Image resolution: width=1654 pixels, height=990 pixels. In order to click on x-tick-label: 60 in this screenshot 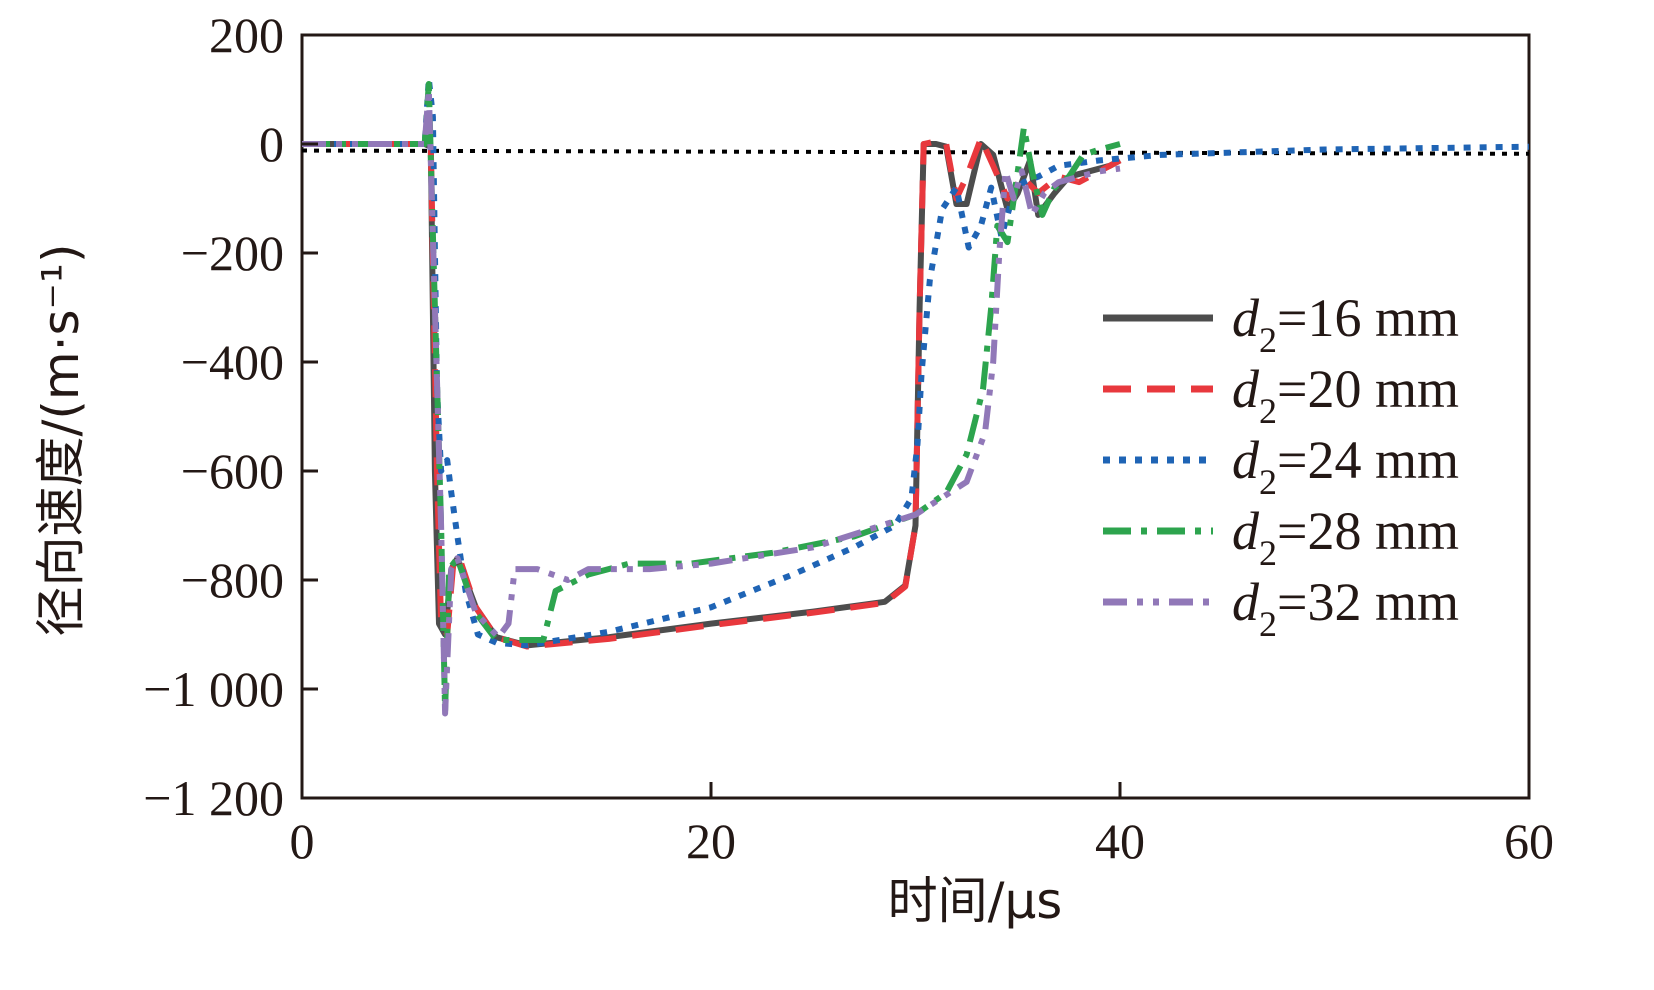, I will do `click(1529, 841)`.